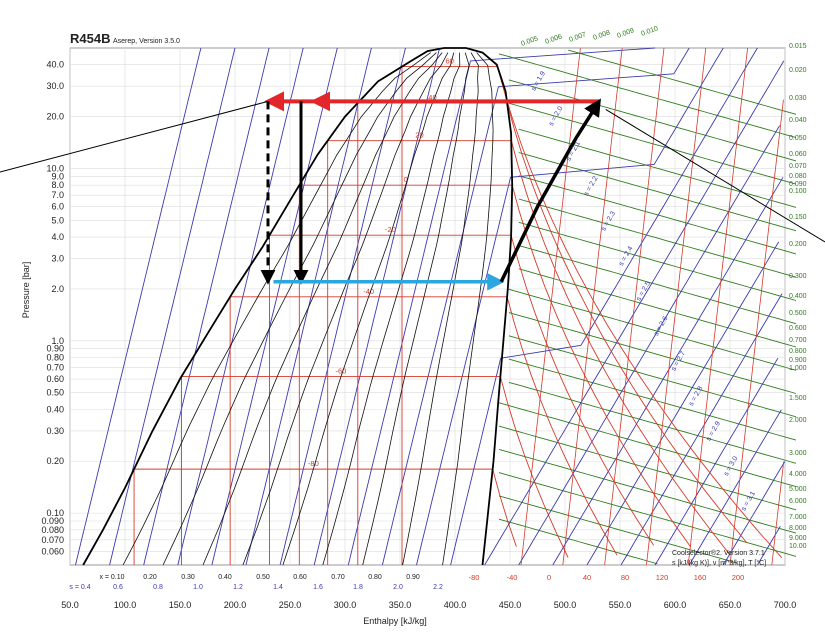 This screenshot has width=825, height=637. What do you see at coordinates (290, 605) in the screenshot?
I see `x-tick-label: 250.0` at bounding box center [290, 605].